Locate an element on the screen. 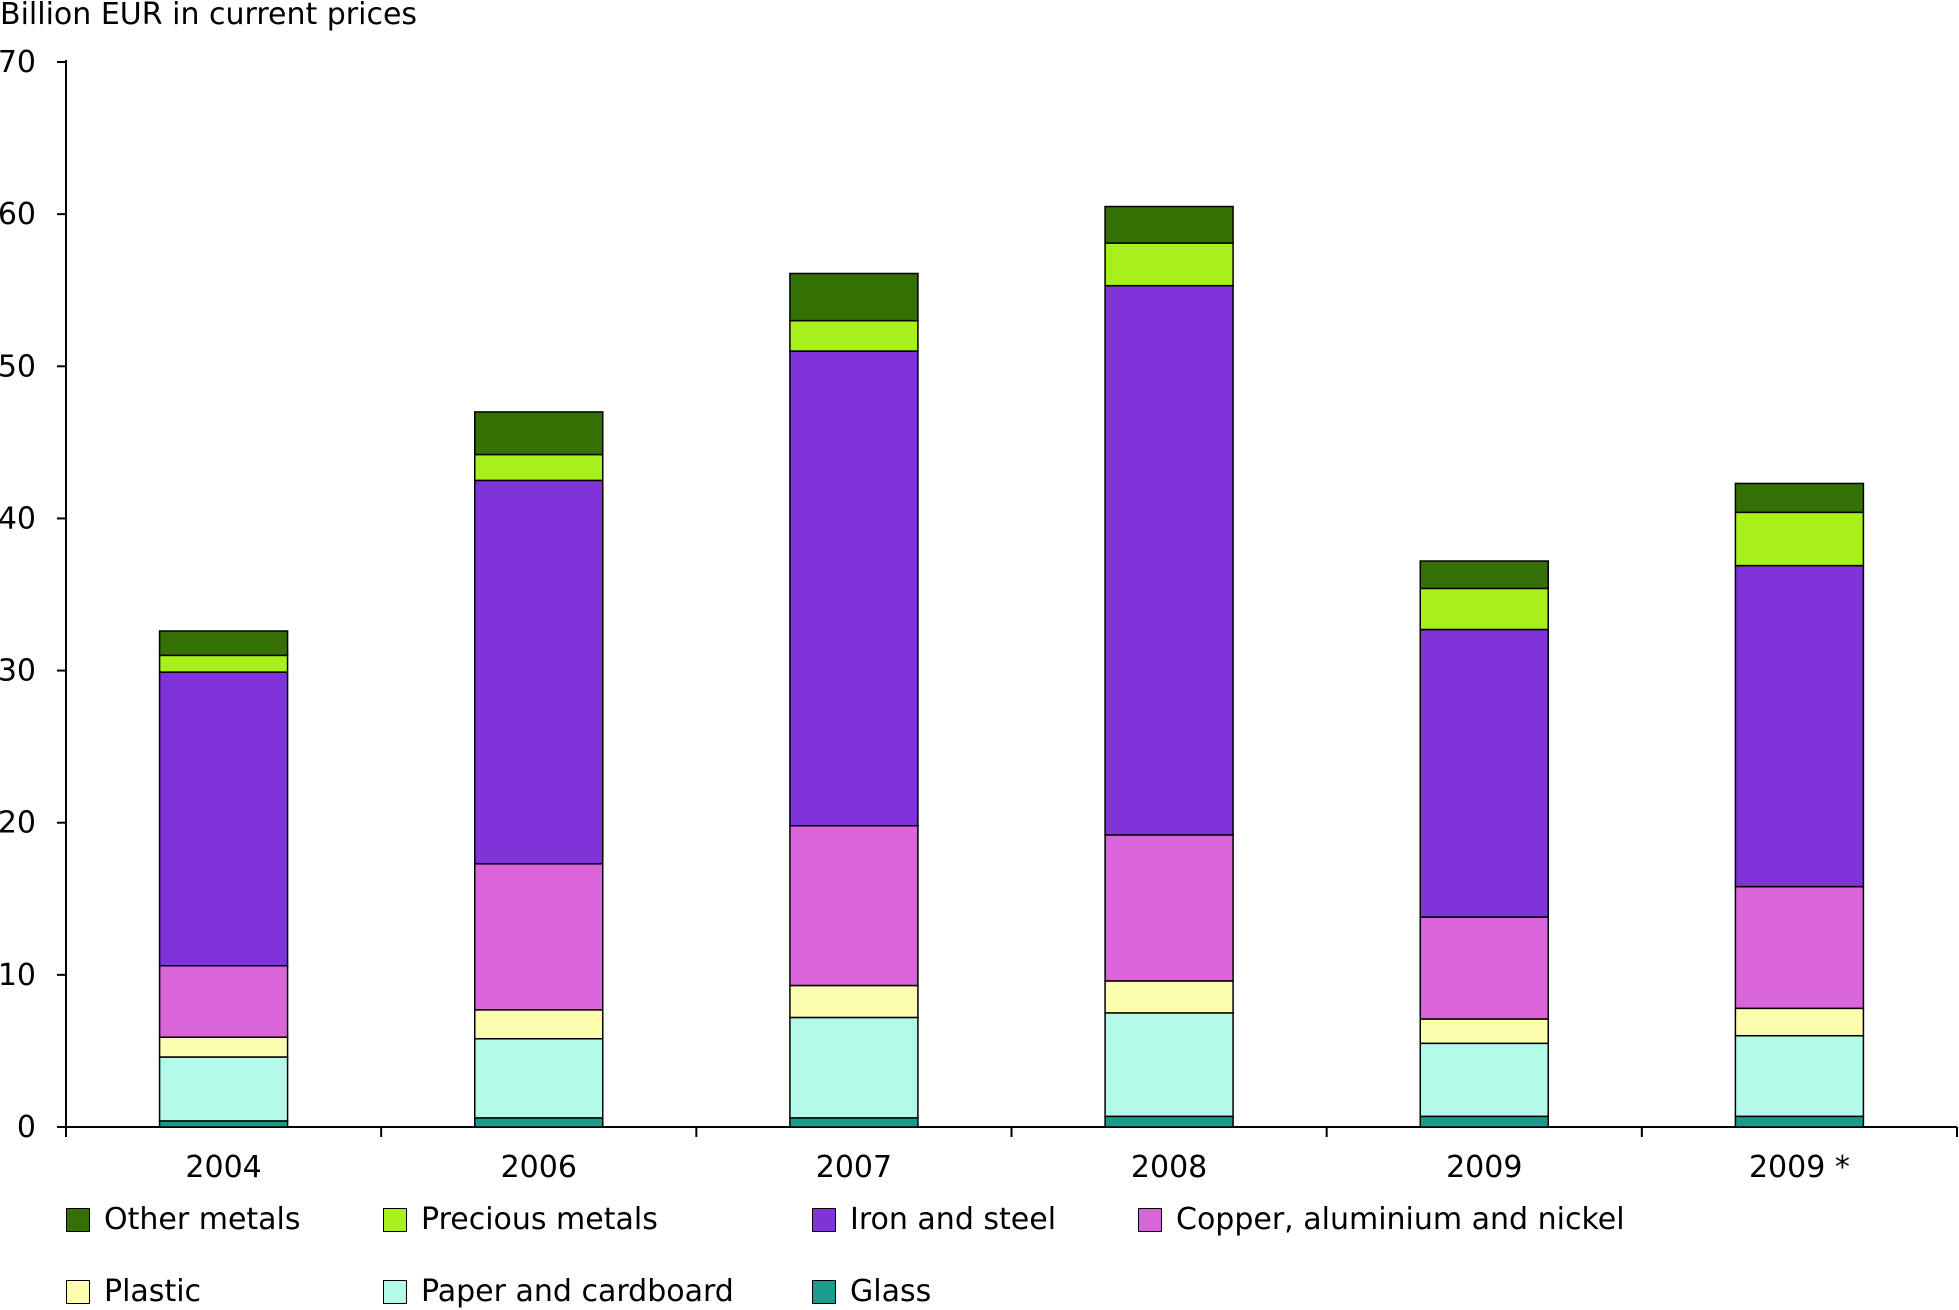 This screenshot has width=1959, height=1310. x-tick-label: 2009 * is located at coordinates (1799, 1167).